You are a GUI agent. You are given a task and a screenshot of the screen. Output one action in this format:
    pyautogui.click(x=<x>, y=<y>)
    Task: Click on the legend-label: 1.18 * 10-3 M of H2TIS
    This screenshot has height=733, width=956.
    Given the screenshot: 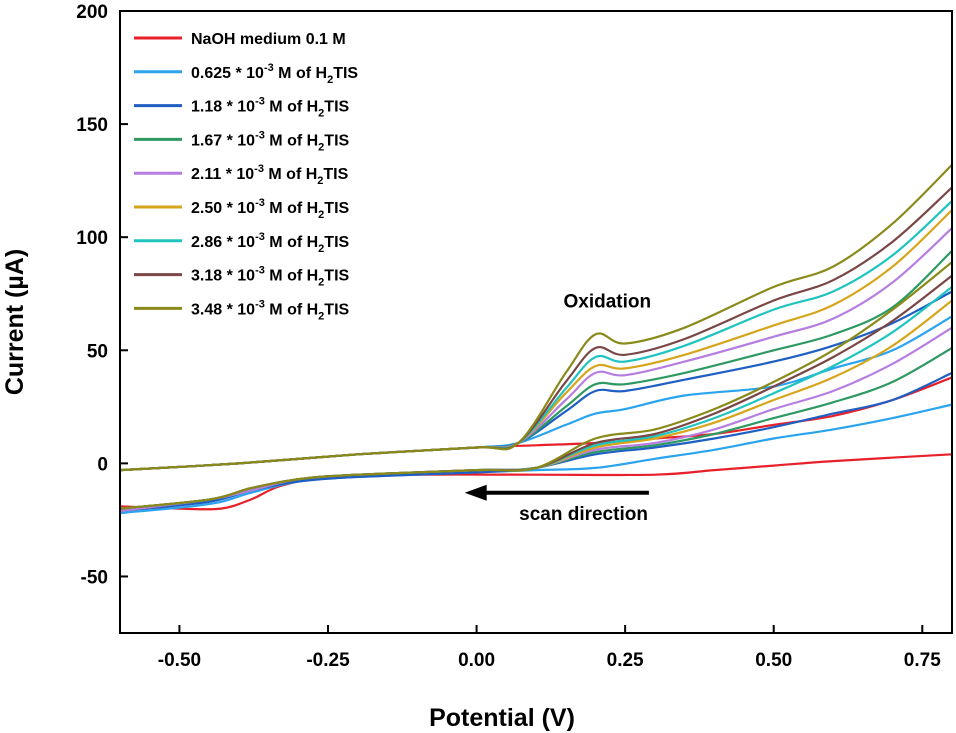 What is the action you would take?
    pyautogui.click(x=270, y=108)
    